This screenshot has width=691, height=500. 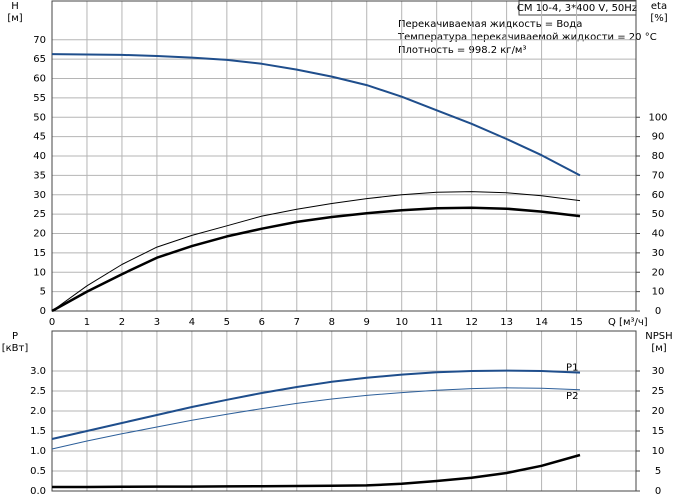 I want to click on y2-tick-label: 90, so click(x=658, y=137).